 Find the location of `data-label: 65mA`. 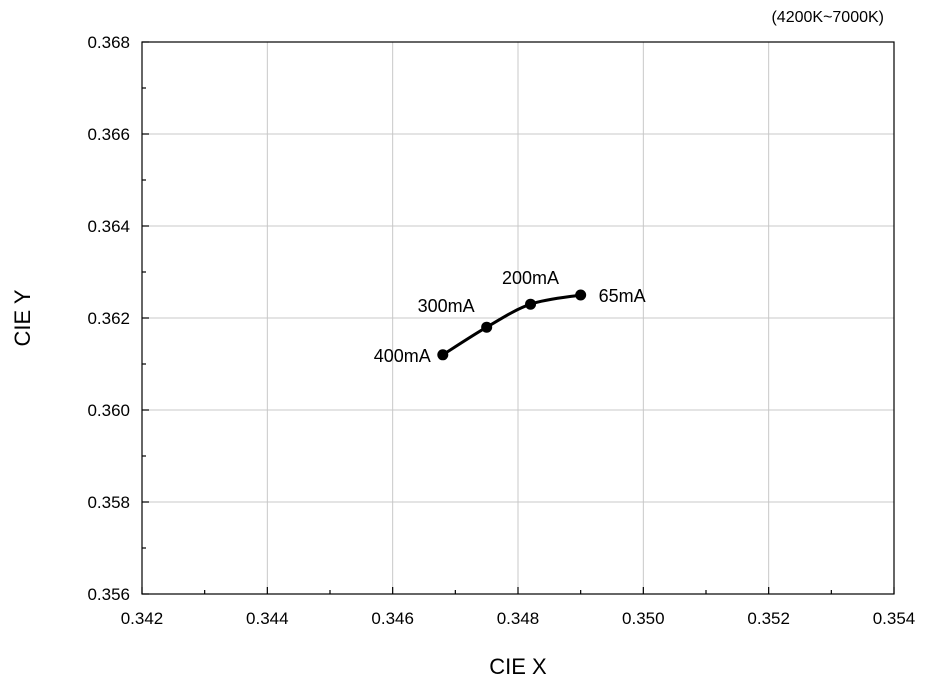

data-label: 65mA is located at coordinates (622, 296).